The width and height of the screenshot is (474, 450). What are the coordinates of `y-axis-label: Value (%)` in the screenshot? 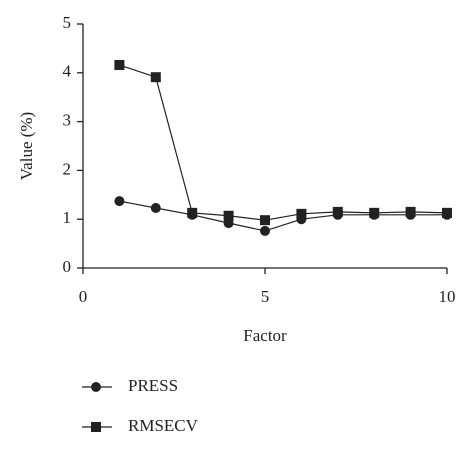 It's located at (26, 146).